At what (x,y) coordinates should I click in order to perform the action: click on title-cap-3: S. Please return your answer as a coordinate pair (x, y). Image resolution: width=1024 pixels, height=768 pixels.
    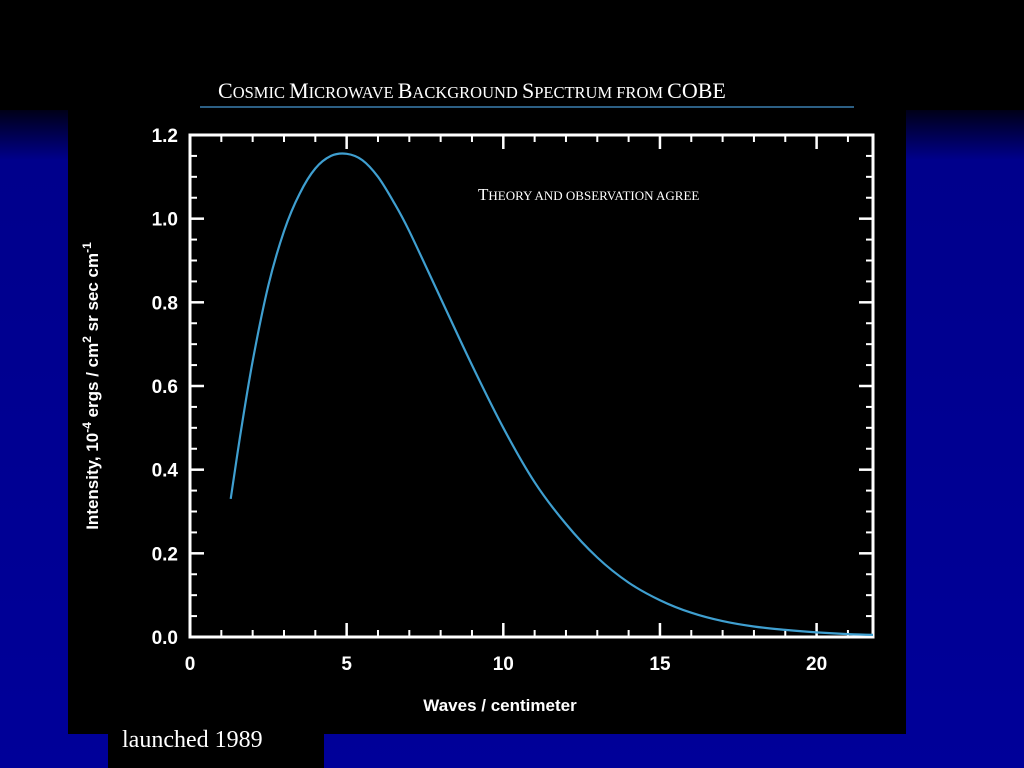
    Looking at the image, I should click on (528, 90).